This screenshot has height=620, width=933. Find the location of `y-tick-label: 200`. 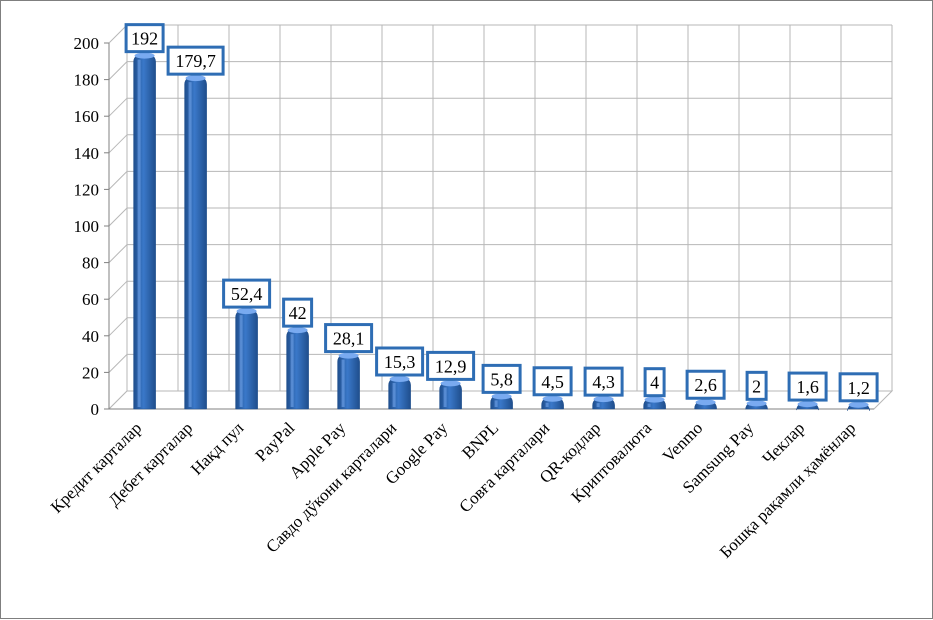

y-tick-label: 200 is located at coordinates (87, 43).